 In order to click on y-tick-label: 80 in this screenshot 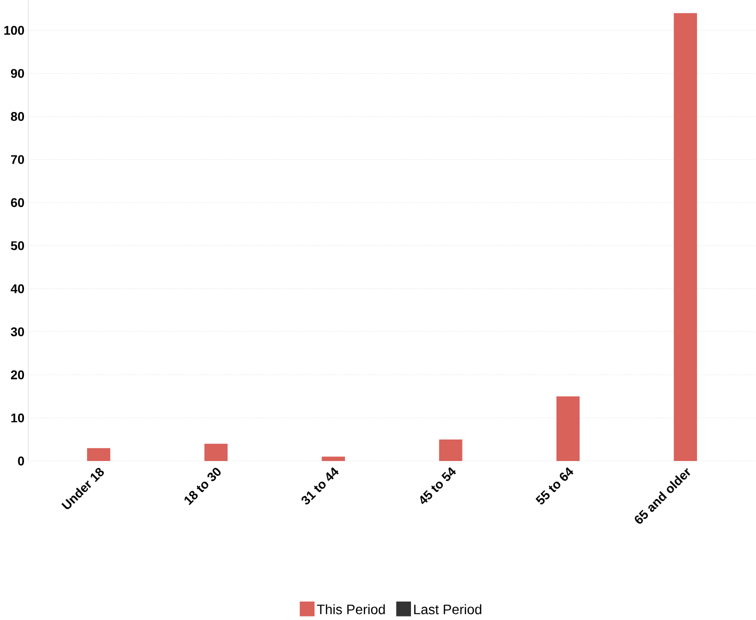, I will do `click(17, 116)`.